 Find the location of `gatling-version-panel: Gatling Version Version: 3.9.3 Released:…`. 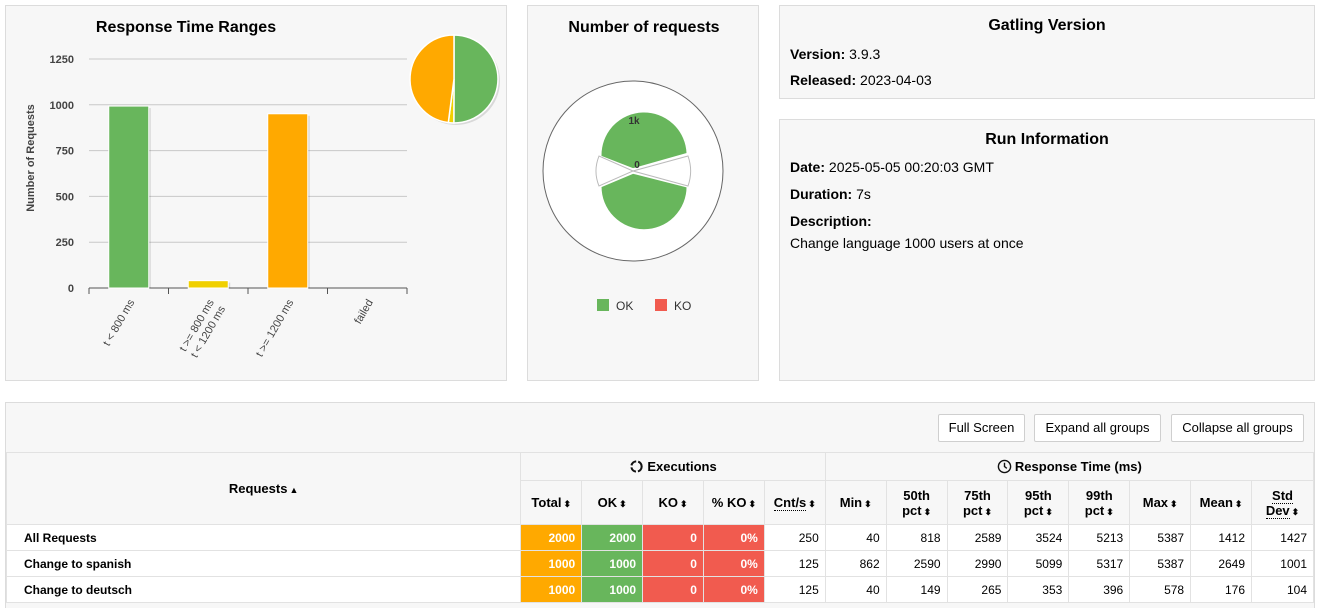

gatling-version-panel: Gatling Version Version: 3.9.3 Released:… is located at coordinates (1047, 52).